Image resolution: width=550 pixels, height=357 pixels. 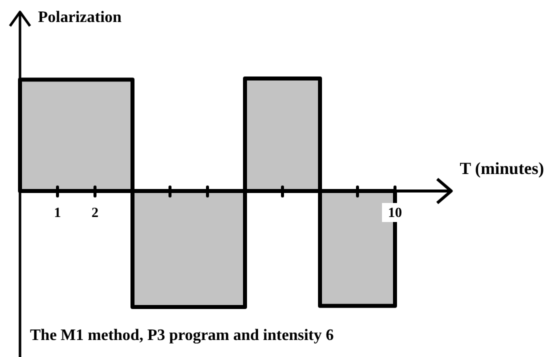 I want to click on x-tick-label: 2, so click(x=95, y=213).